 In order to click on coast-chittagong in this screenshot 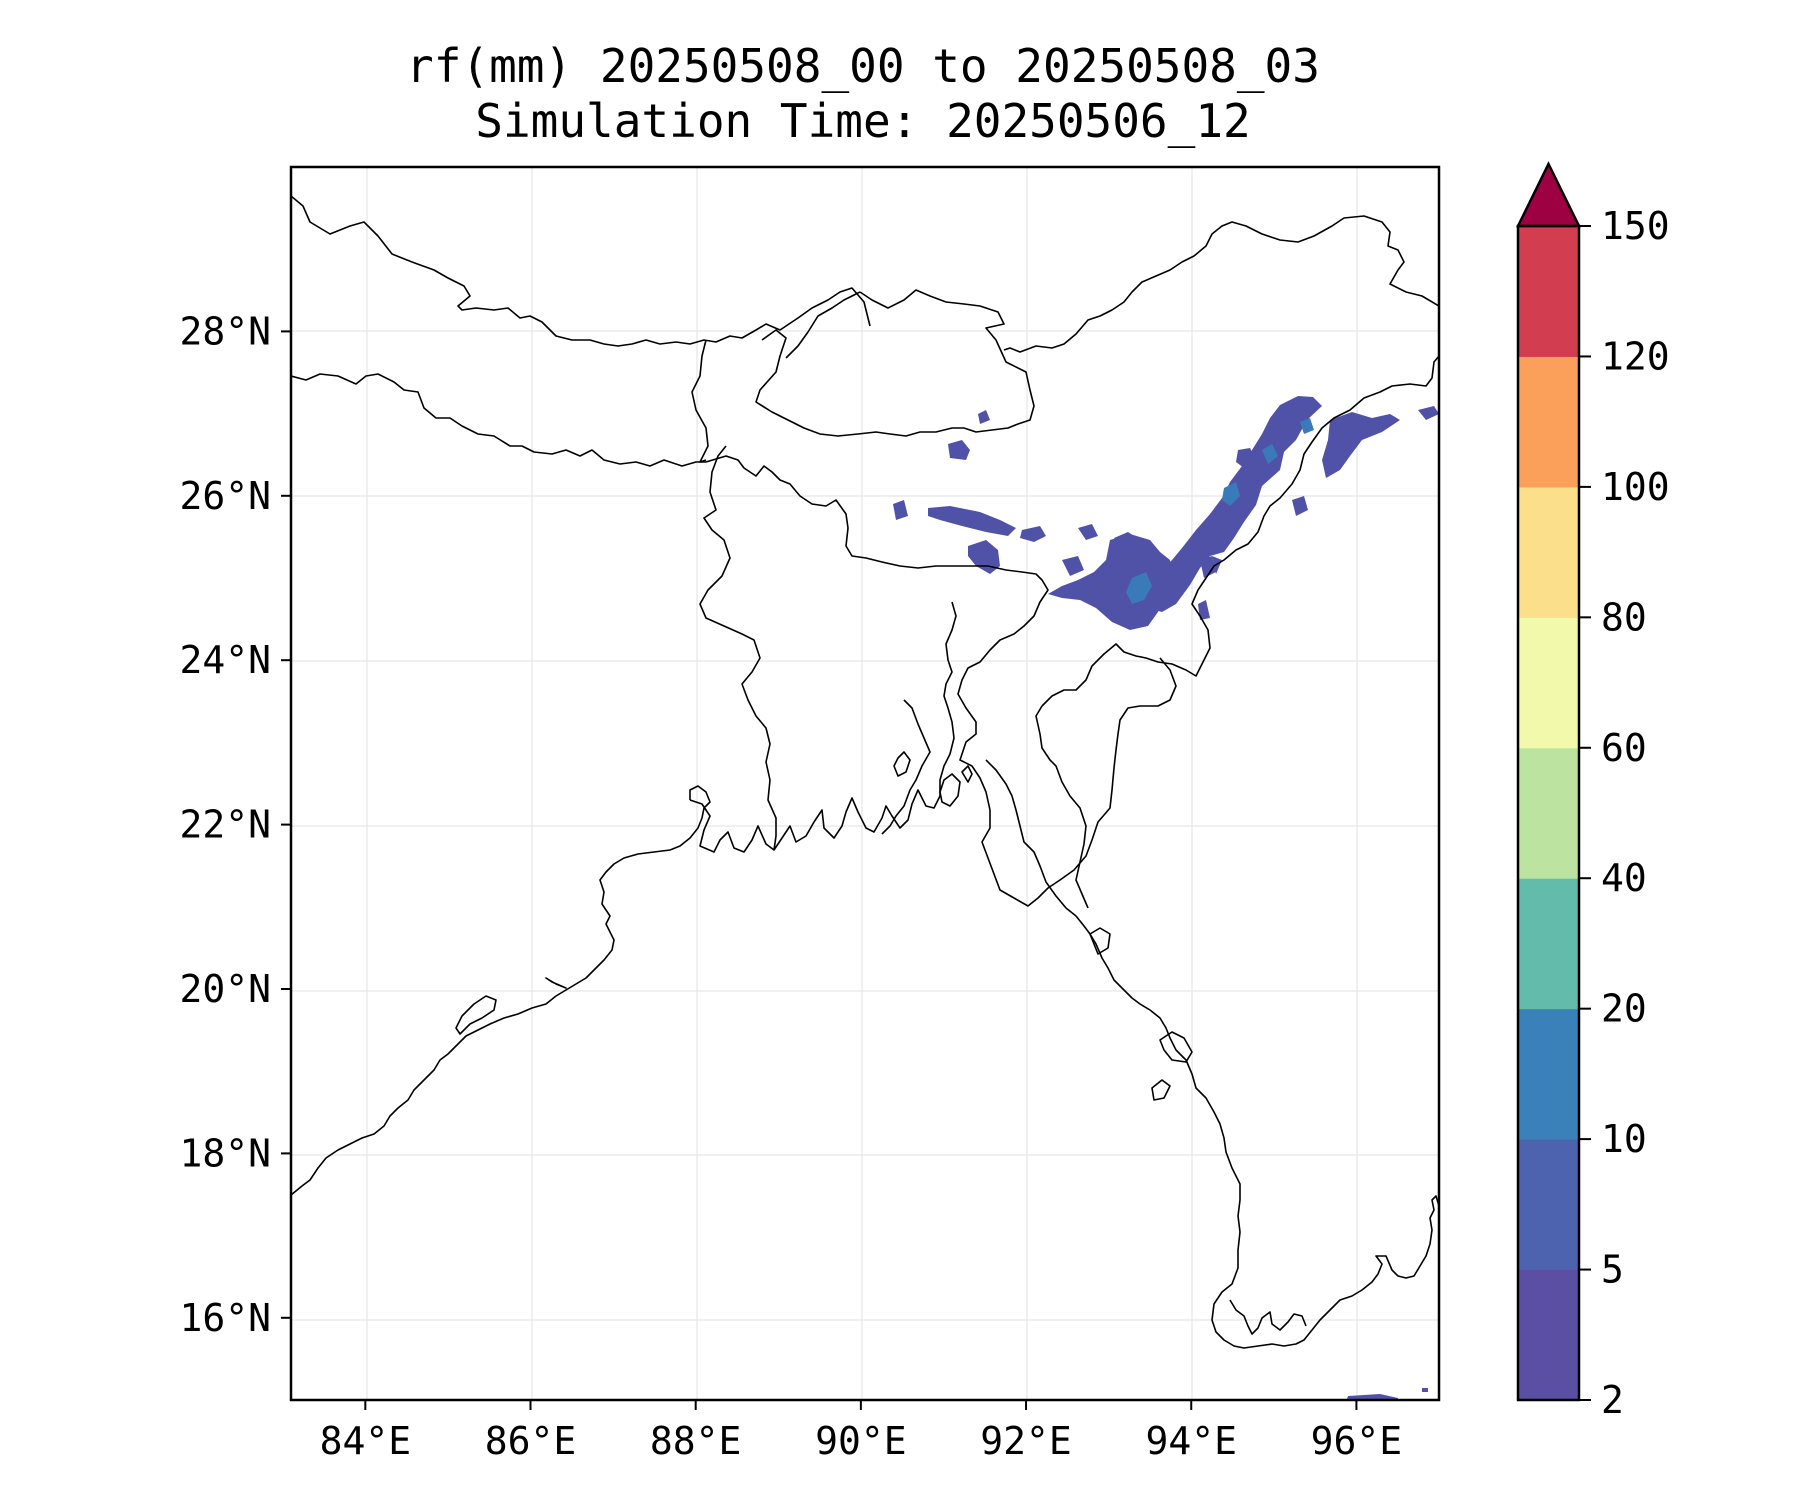, I will do `click(1212, 1054)`.